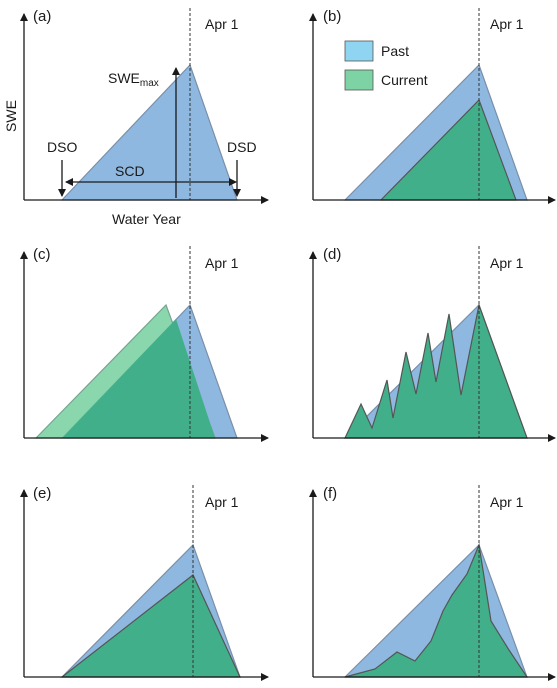 This screenshot has width=557, height=688. What do you see at coordinates (149, 83) in the screenshot?
I see `swe-max-sub: max` at bounding box center [149, 83].